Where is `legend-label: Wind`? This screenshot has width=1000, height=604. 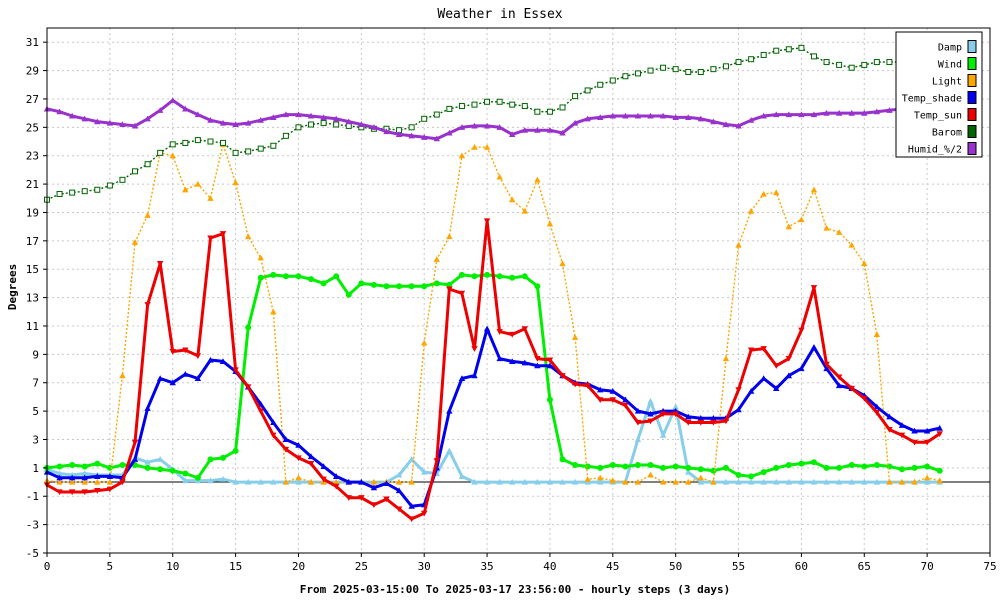 legend-label: Wind is located at coordinates (950, 65).